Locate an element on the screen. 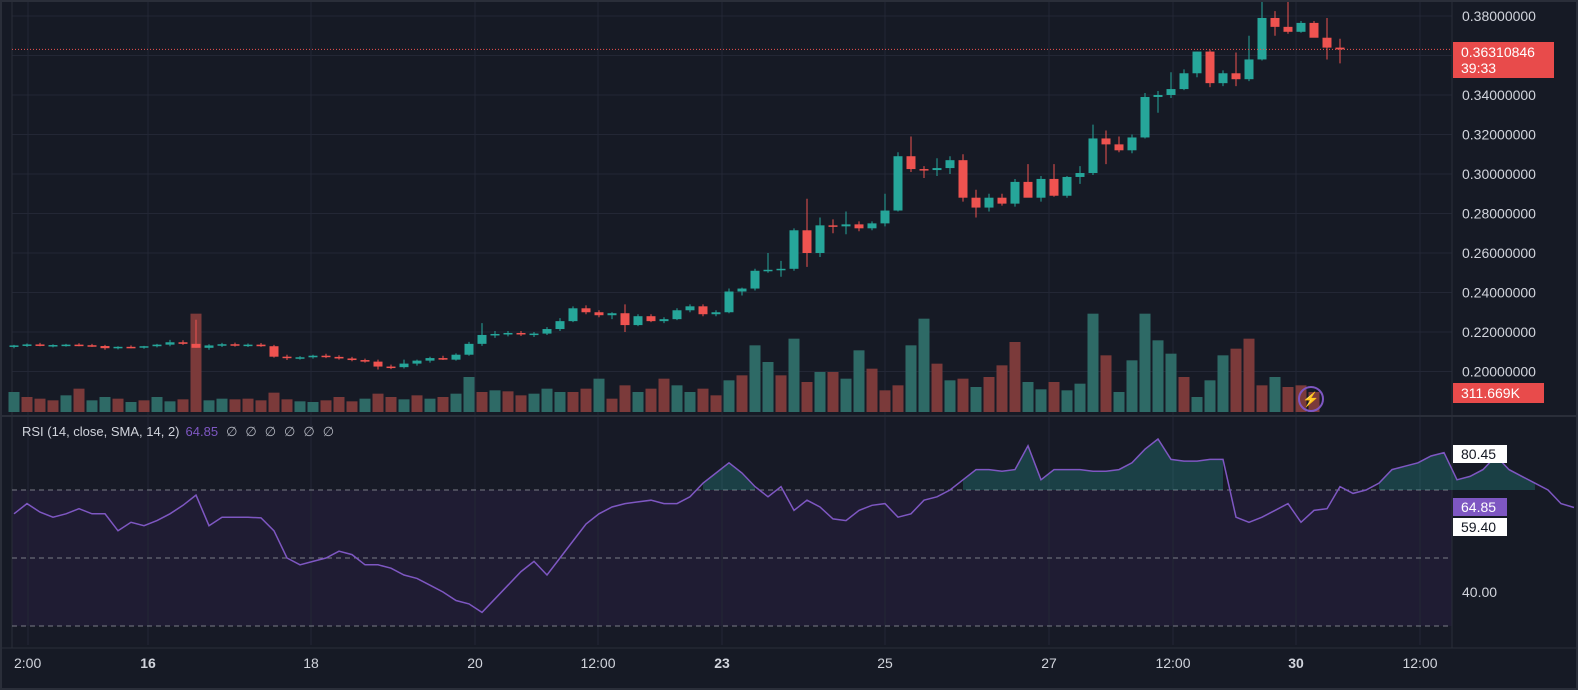  rsi-legend: RSI (14, close, SMA, 14, 2) 64.85 ∅ ∅ ∅ ∅ ∅ ∅ is located at coordinates (178, 432).